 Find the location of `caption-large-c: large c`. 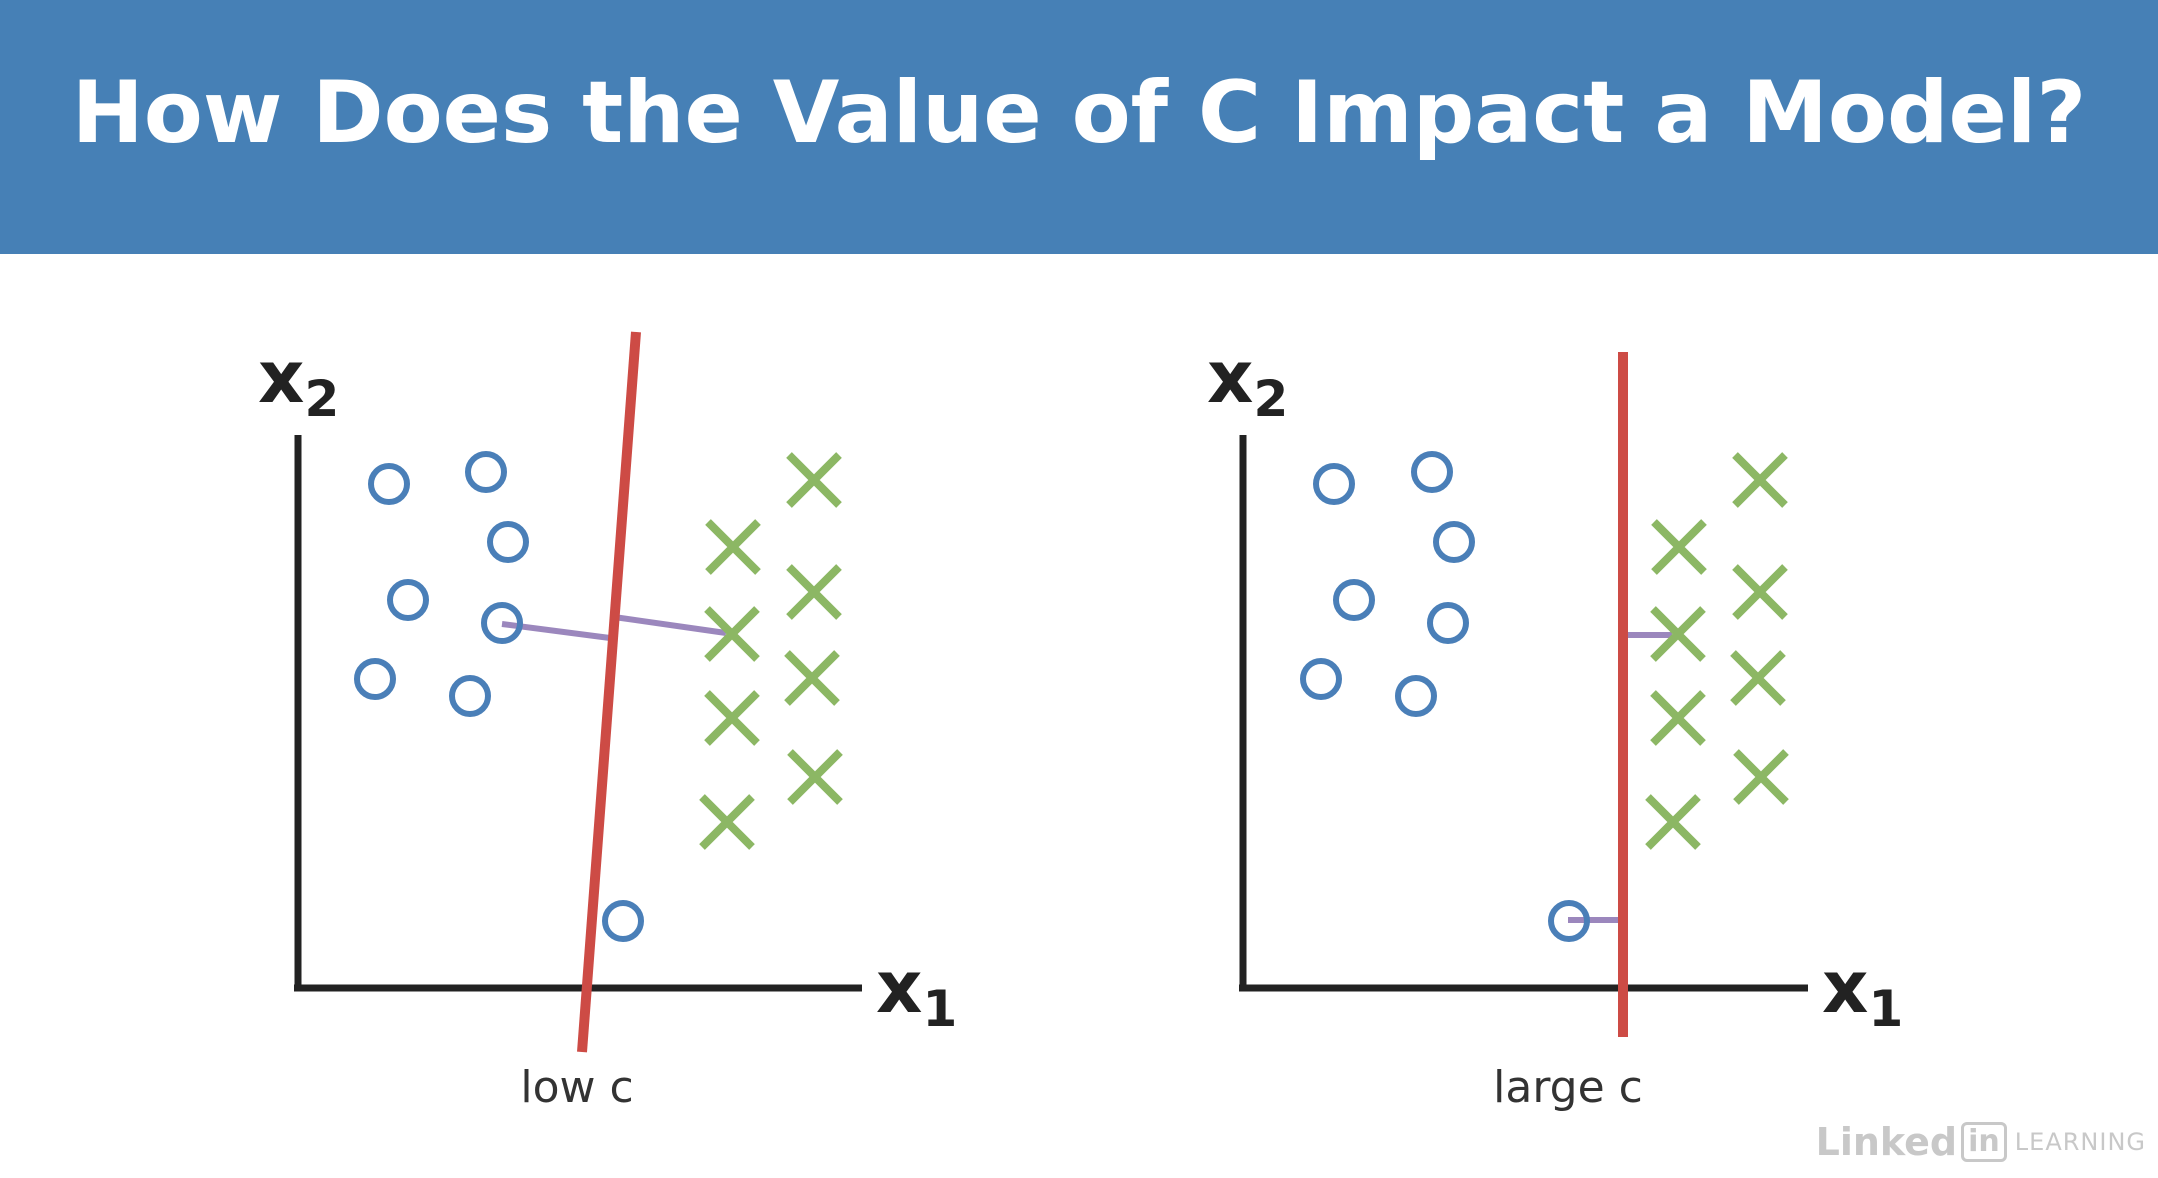

caption-large-c: large c is located at coordinates (1568, 1087).